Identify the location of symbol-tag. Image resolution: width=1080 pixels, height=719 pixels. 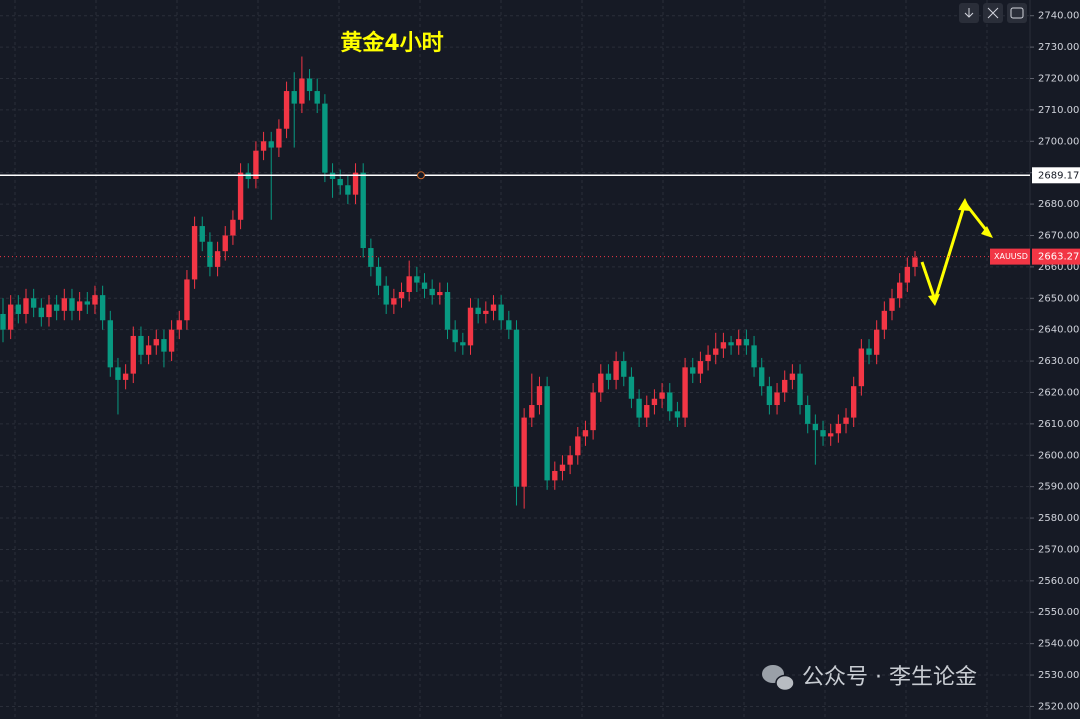
(1010, 256).